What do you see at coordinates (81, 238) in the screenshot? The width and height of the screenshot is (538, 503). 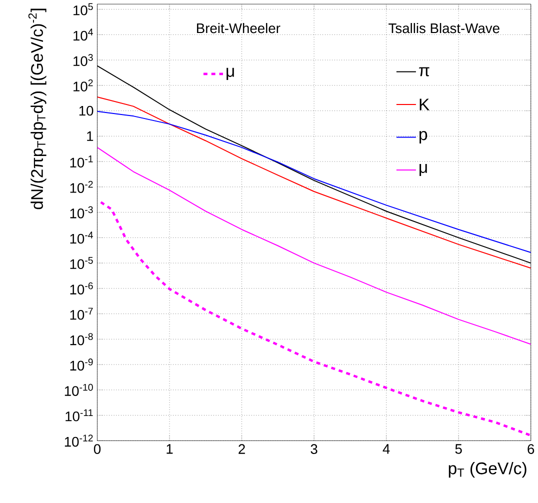 I see `y-tick-label: 10$^{-4}$` at bounding box center [81, 238].